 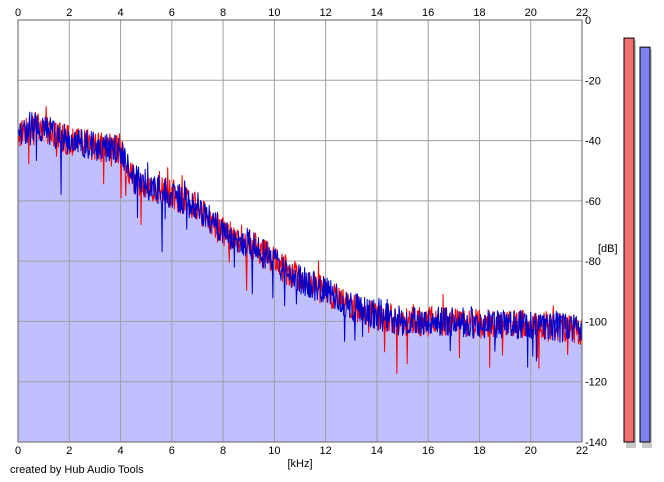 What do you see at coordinates (608, 249) in the screenshot?
I see `y-axis-label: [dB]` at bounding box center [608, 249].